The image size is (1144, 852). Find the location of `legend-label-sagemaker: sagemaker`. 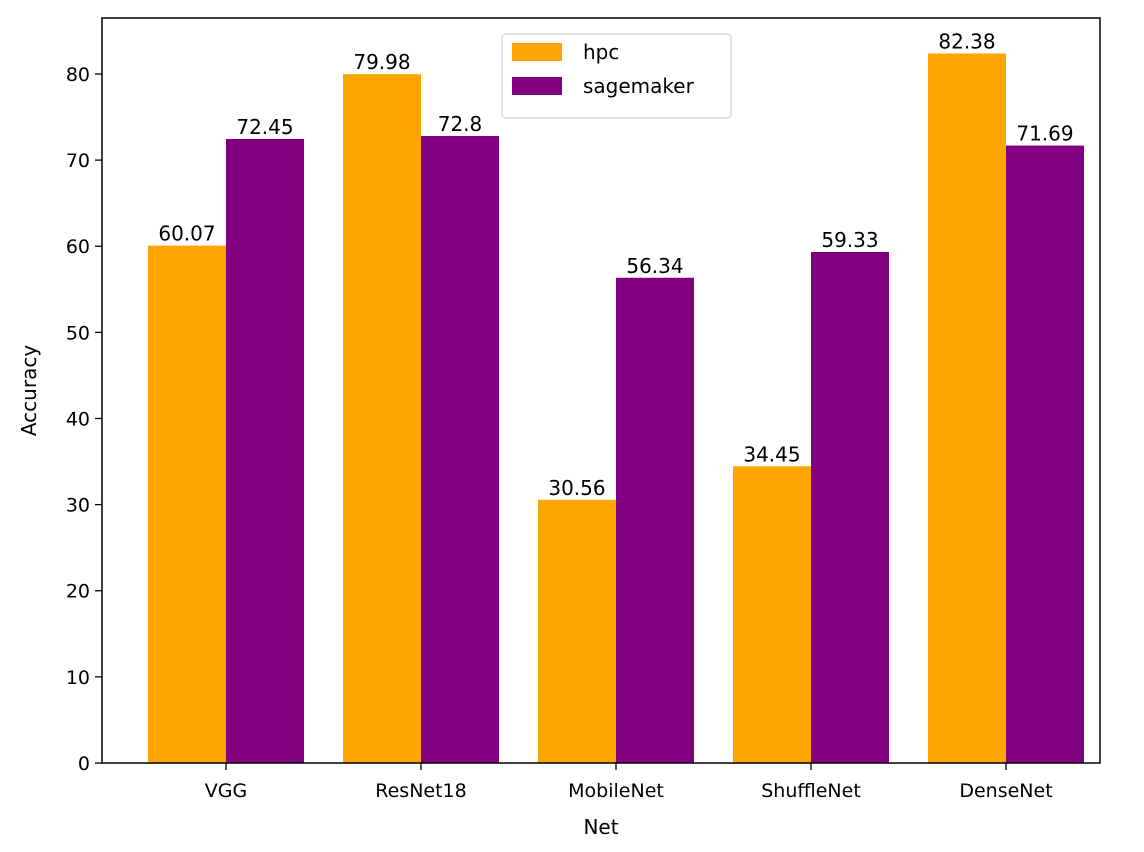

legend-label-sagemaker: sagemaker is located at coordinates (639, 86).